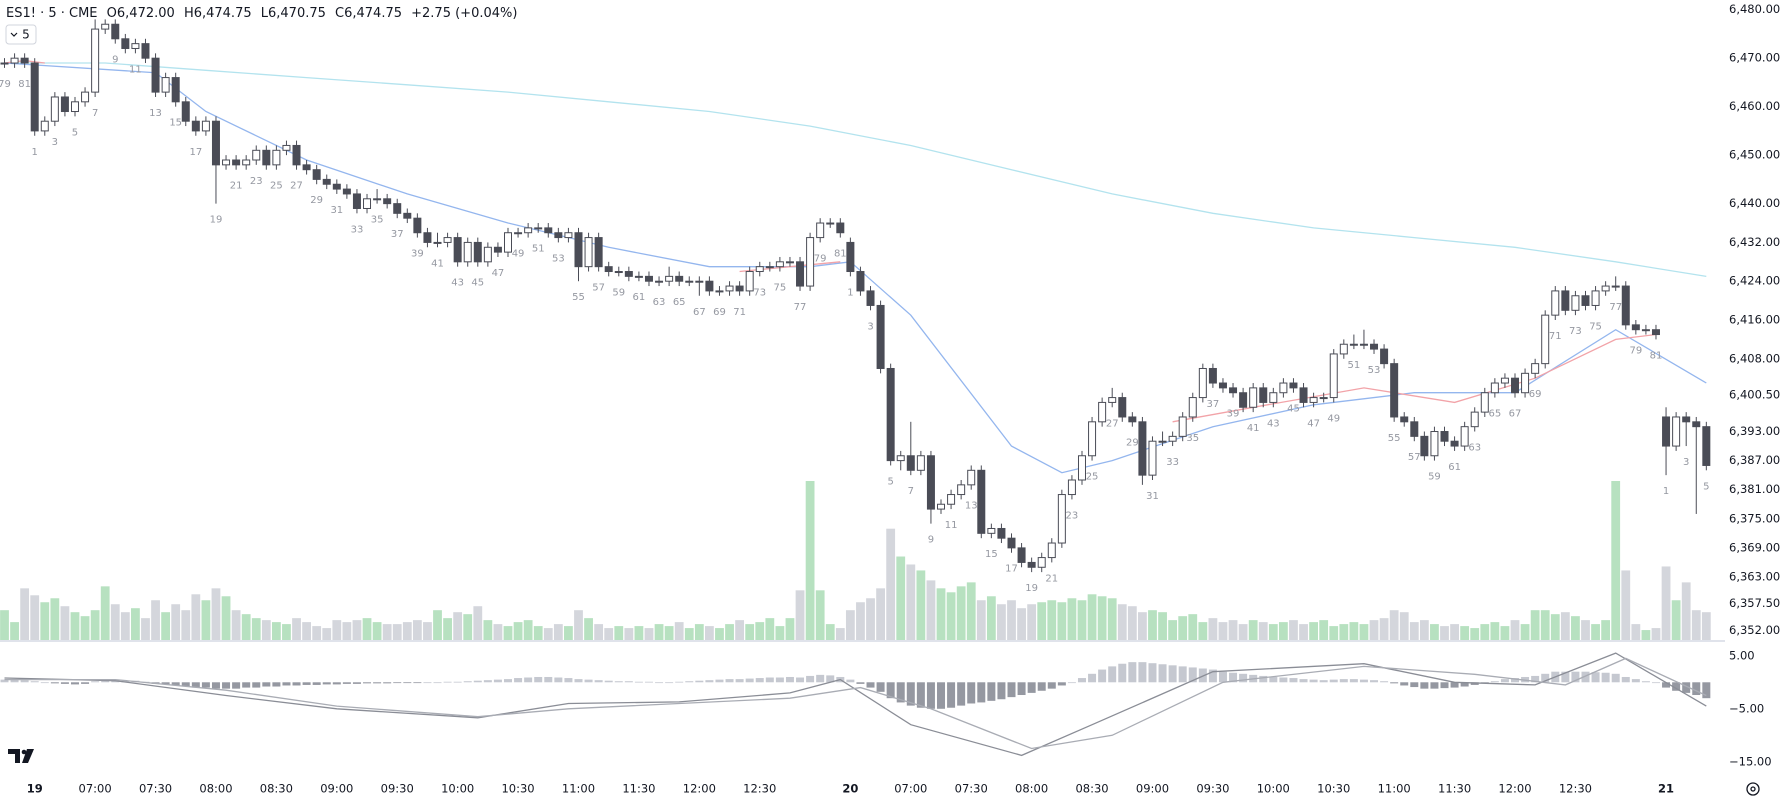 The image size is (1780, 803). I want to click on bar-count-label: 51, so click(538, 249).